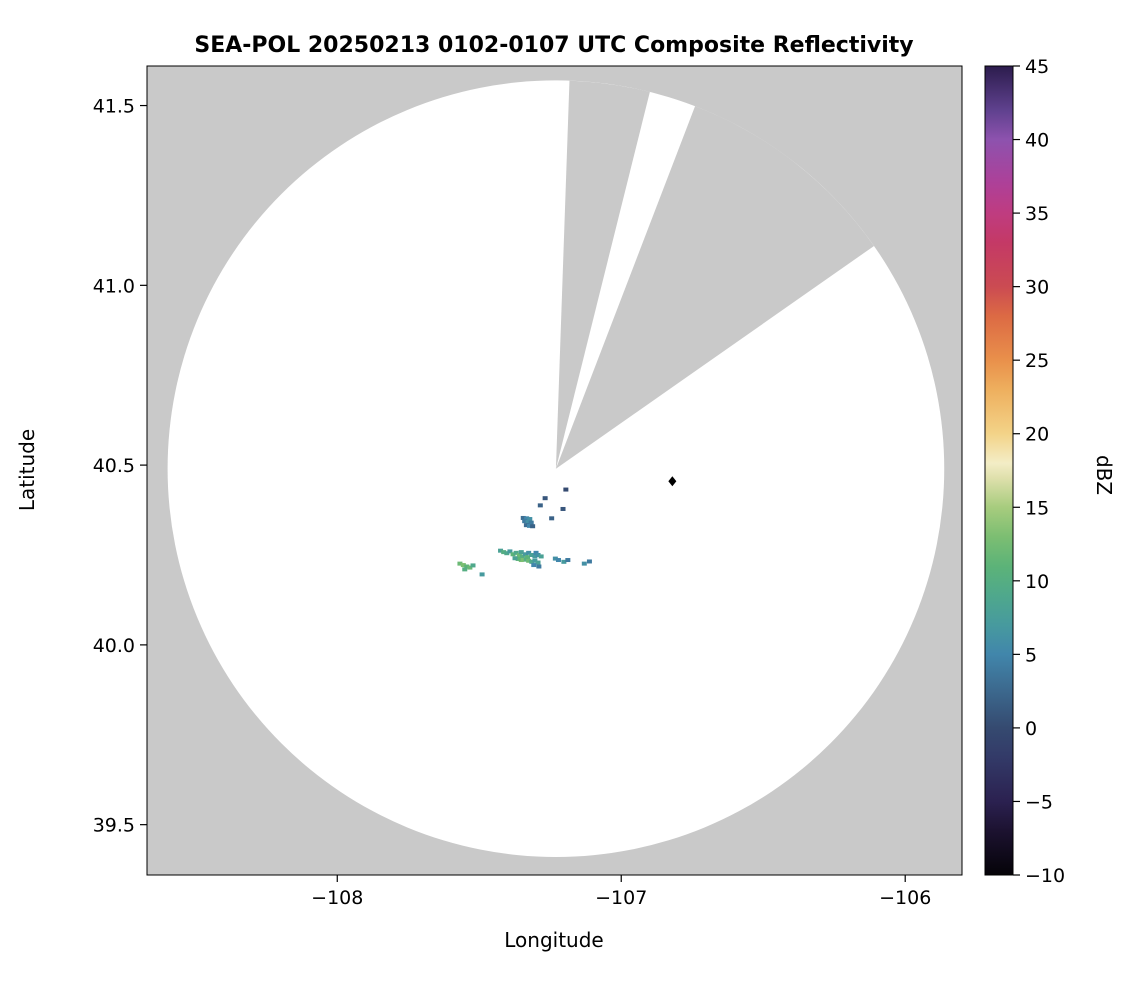 This screenshot has width=1146, height=990. What do you see at coordinates (1031, 655) in the screenshot?
I see `colorbar-tick-label: 5` at bounding box center [1031, 655].